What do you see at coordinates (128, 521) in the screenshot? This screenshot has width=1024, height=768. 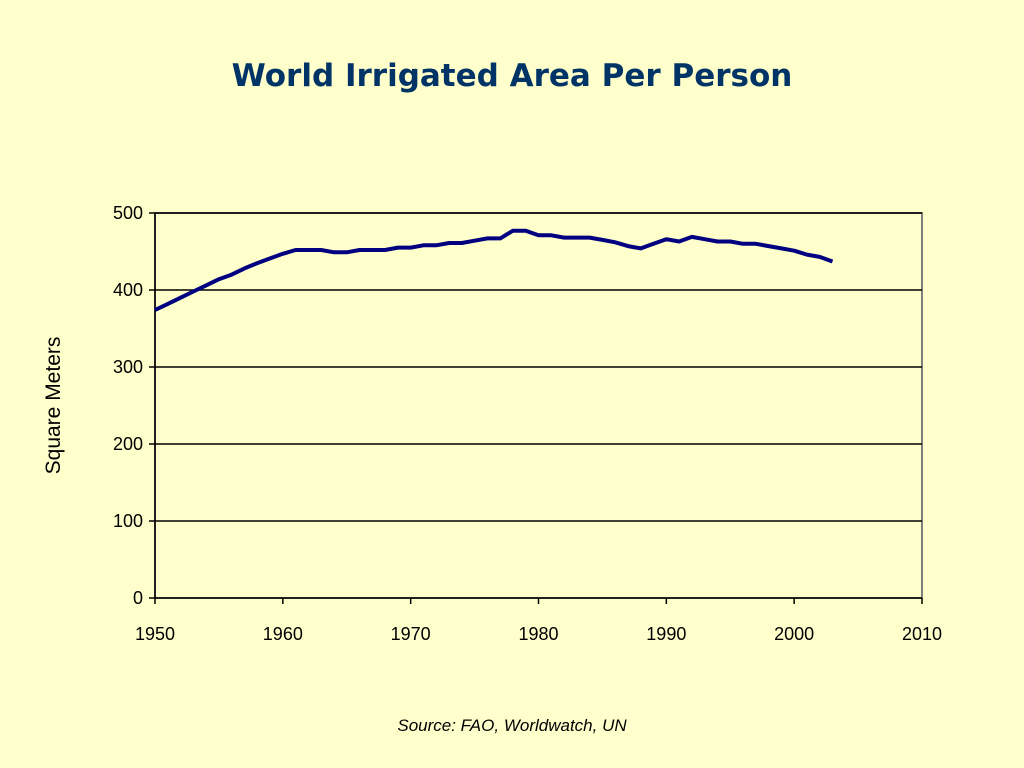 I see `y-tick-label-100: 100` at bounding box center [128, 521].